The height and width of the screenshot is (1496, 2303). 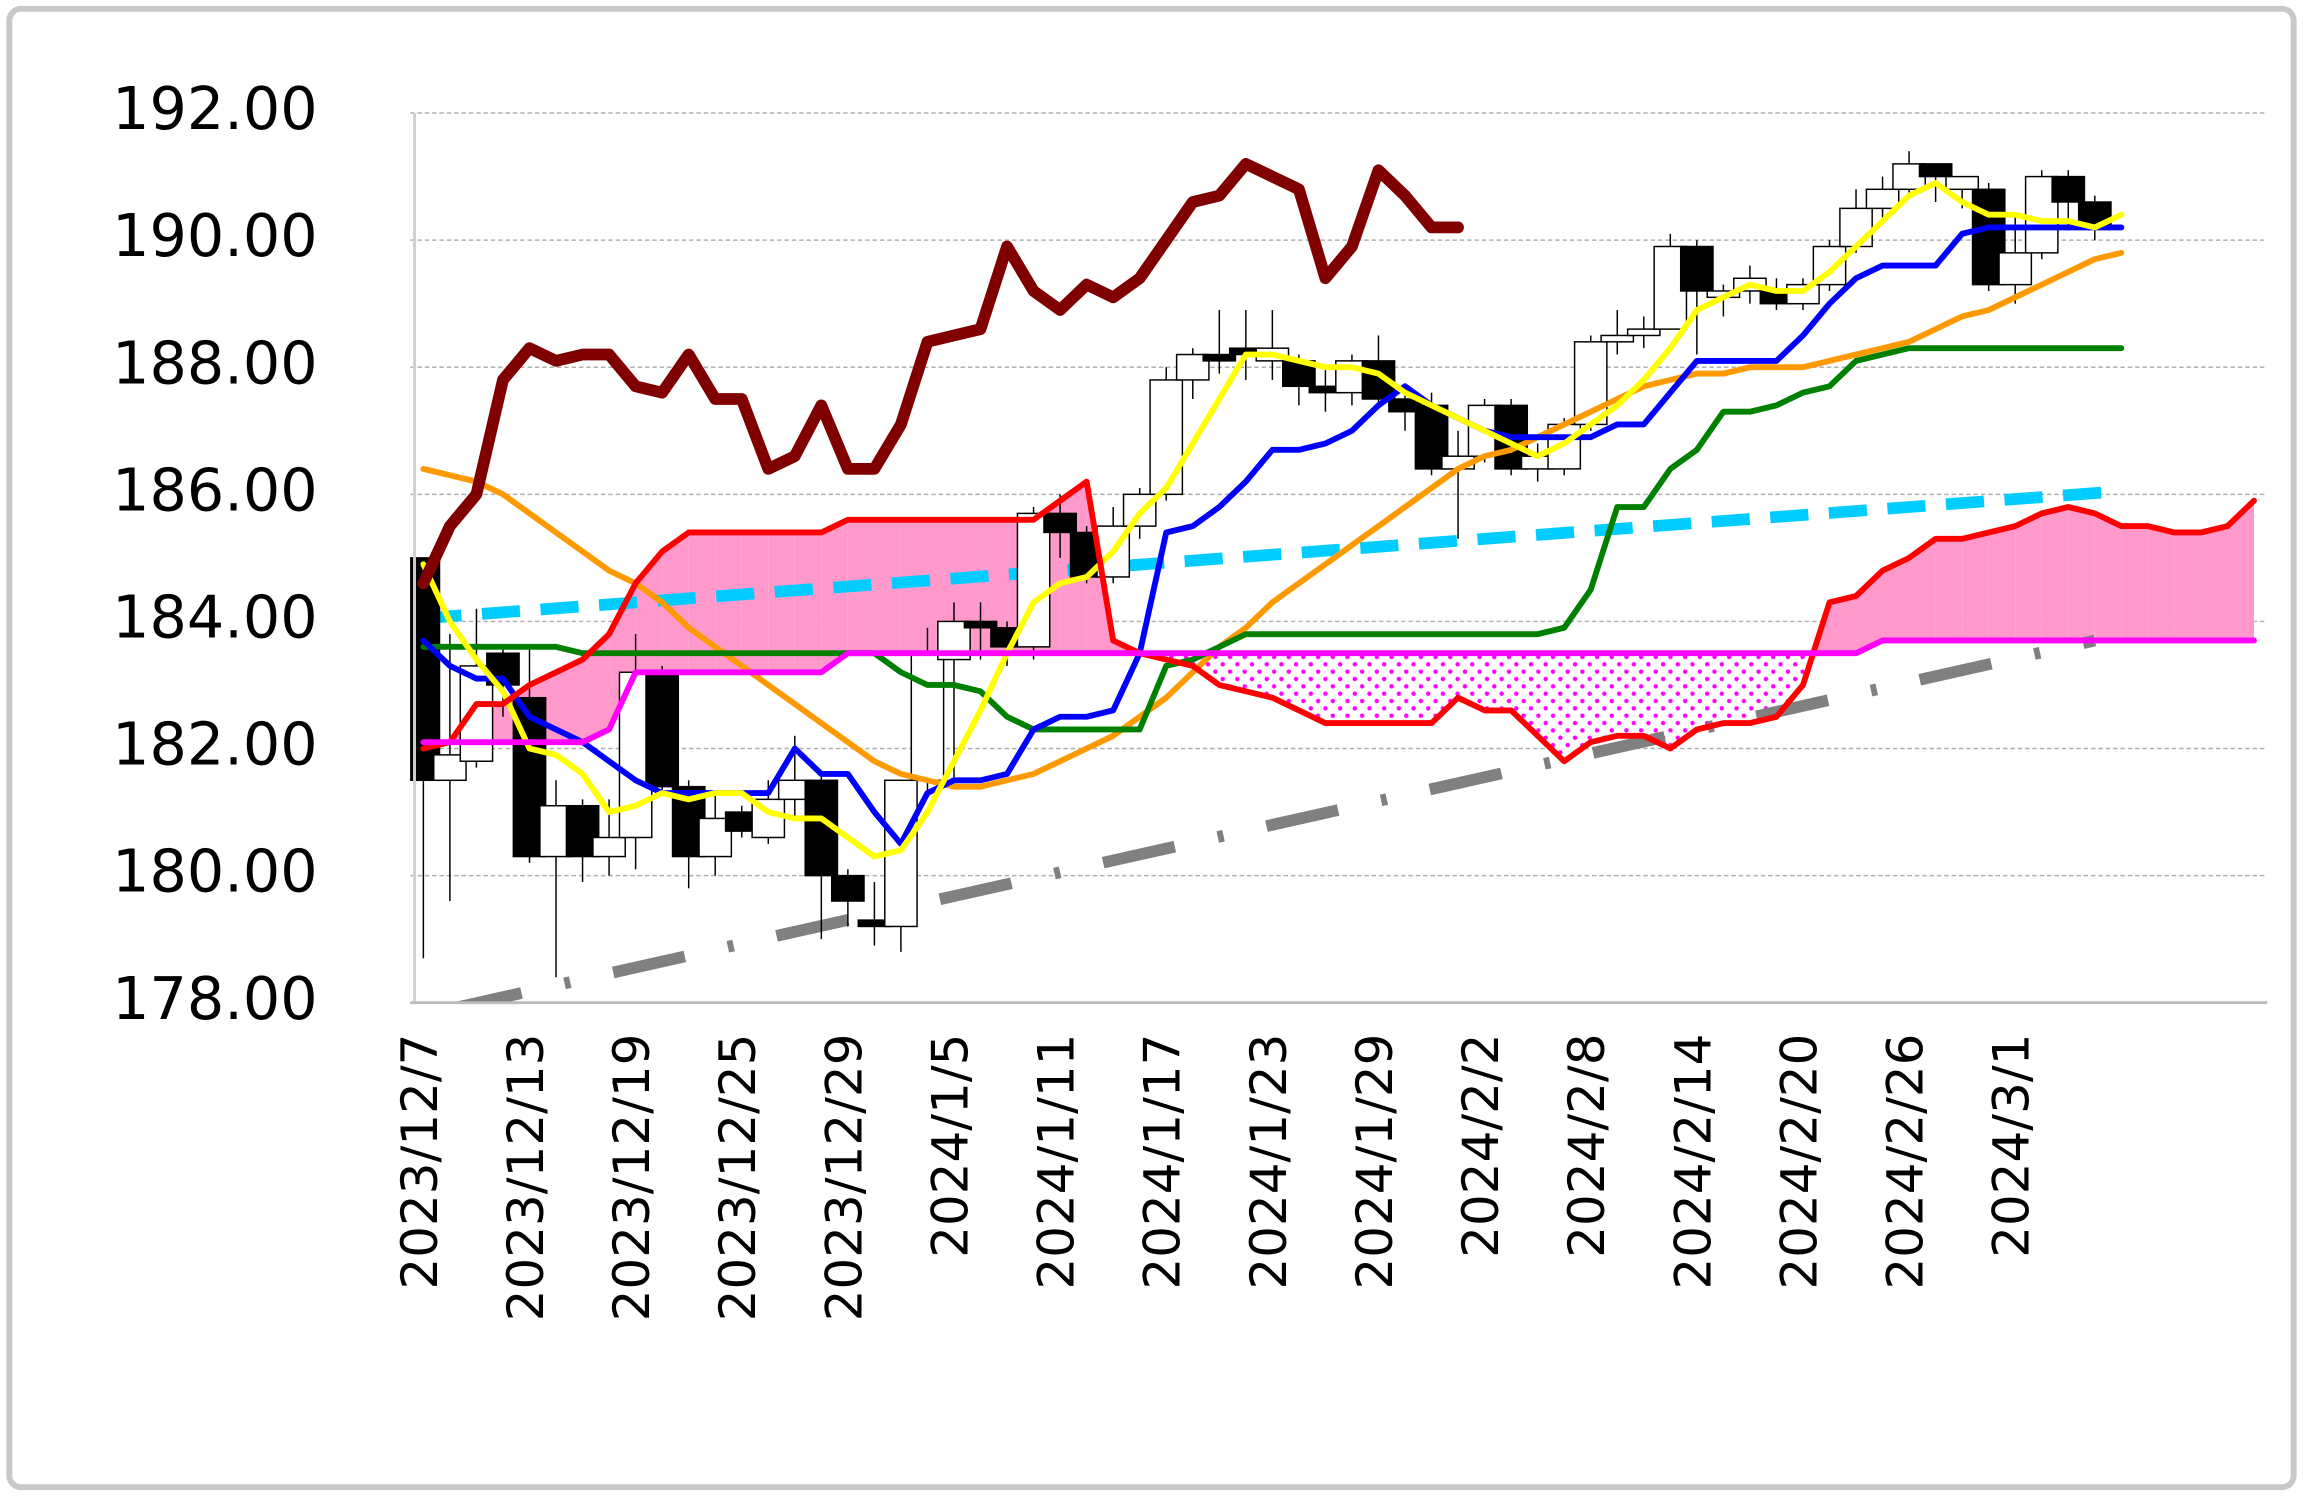 I want to click on y-tick-label: 178.00, so click(x=214, y=998).